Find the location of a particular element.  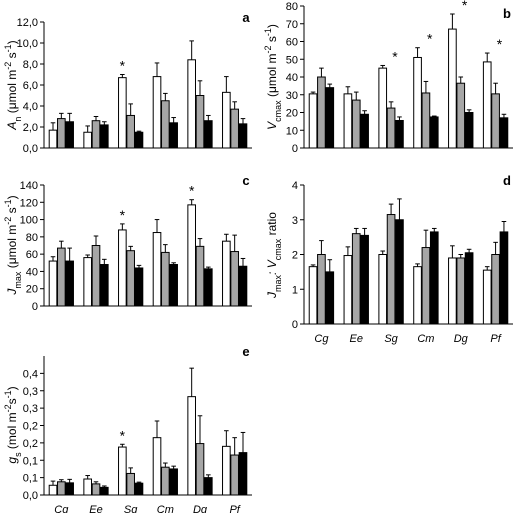

category-label-Cg: Cg is located at coordinates (321, 339).